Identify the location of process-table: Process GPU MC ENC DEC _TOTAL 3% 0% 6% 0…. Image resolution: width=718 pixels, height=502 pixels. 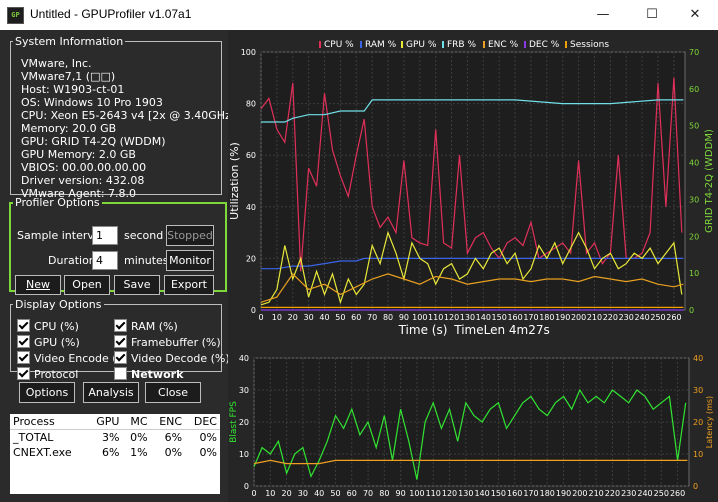
(115, 454).